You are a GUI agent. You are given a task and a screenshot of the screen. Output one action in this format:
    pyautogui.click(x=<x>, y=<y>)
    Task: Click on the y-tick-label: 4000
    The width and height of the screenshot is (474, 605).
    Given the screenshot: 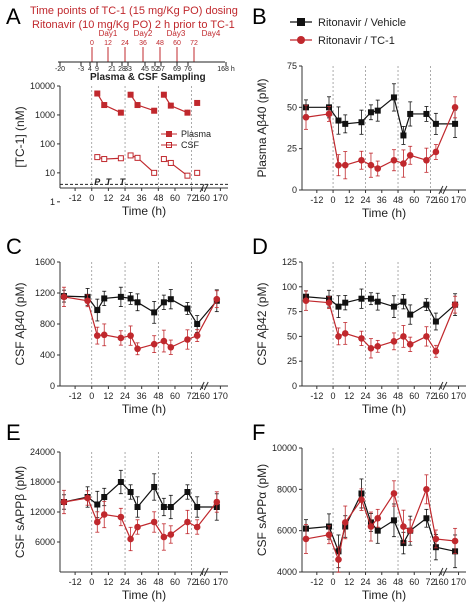 What is the action you would take?
    pyautogui.click(x=287, y=572)
    